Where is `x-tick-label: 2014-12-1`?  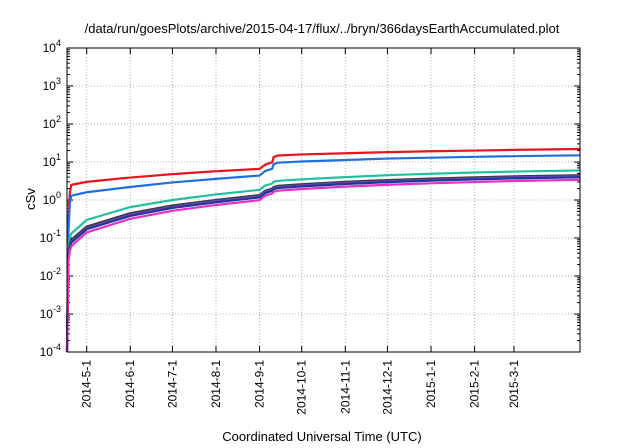 x-tick-label: 2014-12-1 is located at coordinates (387, 387).